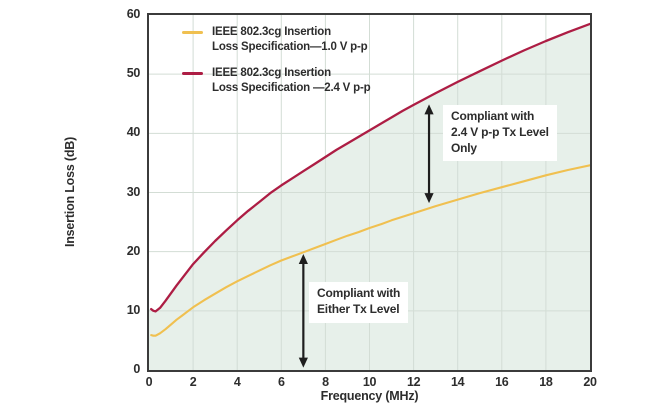 The image size is (670, 419). Describe the element at coordinates (464, 147) in the screenshot. I see `annotation-line: Only` at that location.